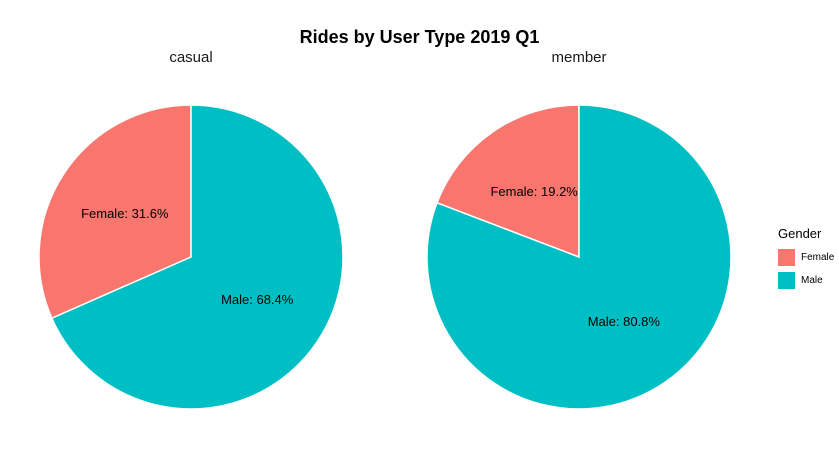  Describe the element at coordinates (257, 299) in the screenshot. I see `slice-label-casual-male: Male: 68.4%` at that location.